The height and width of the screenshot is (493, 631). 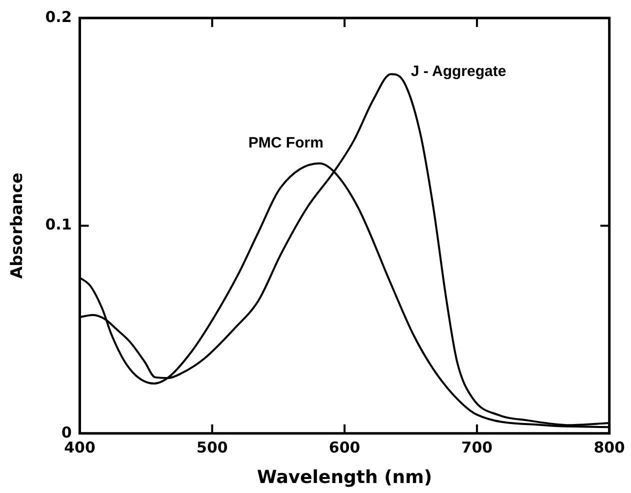 What do you see at coordinates (458, 71) in the screenshot?
I see `series-label: J - Aggregate` at bounding box center [458, 71].